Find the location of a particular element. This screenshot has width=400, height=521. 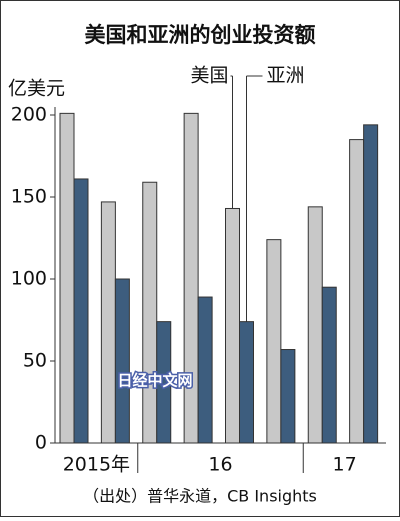

x-group-label: 2015年 is located at coordinates (96, 465).